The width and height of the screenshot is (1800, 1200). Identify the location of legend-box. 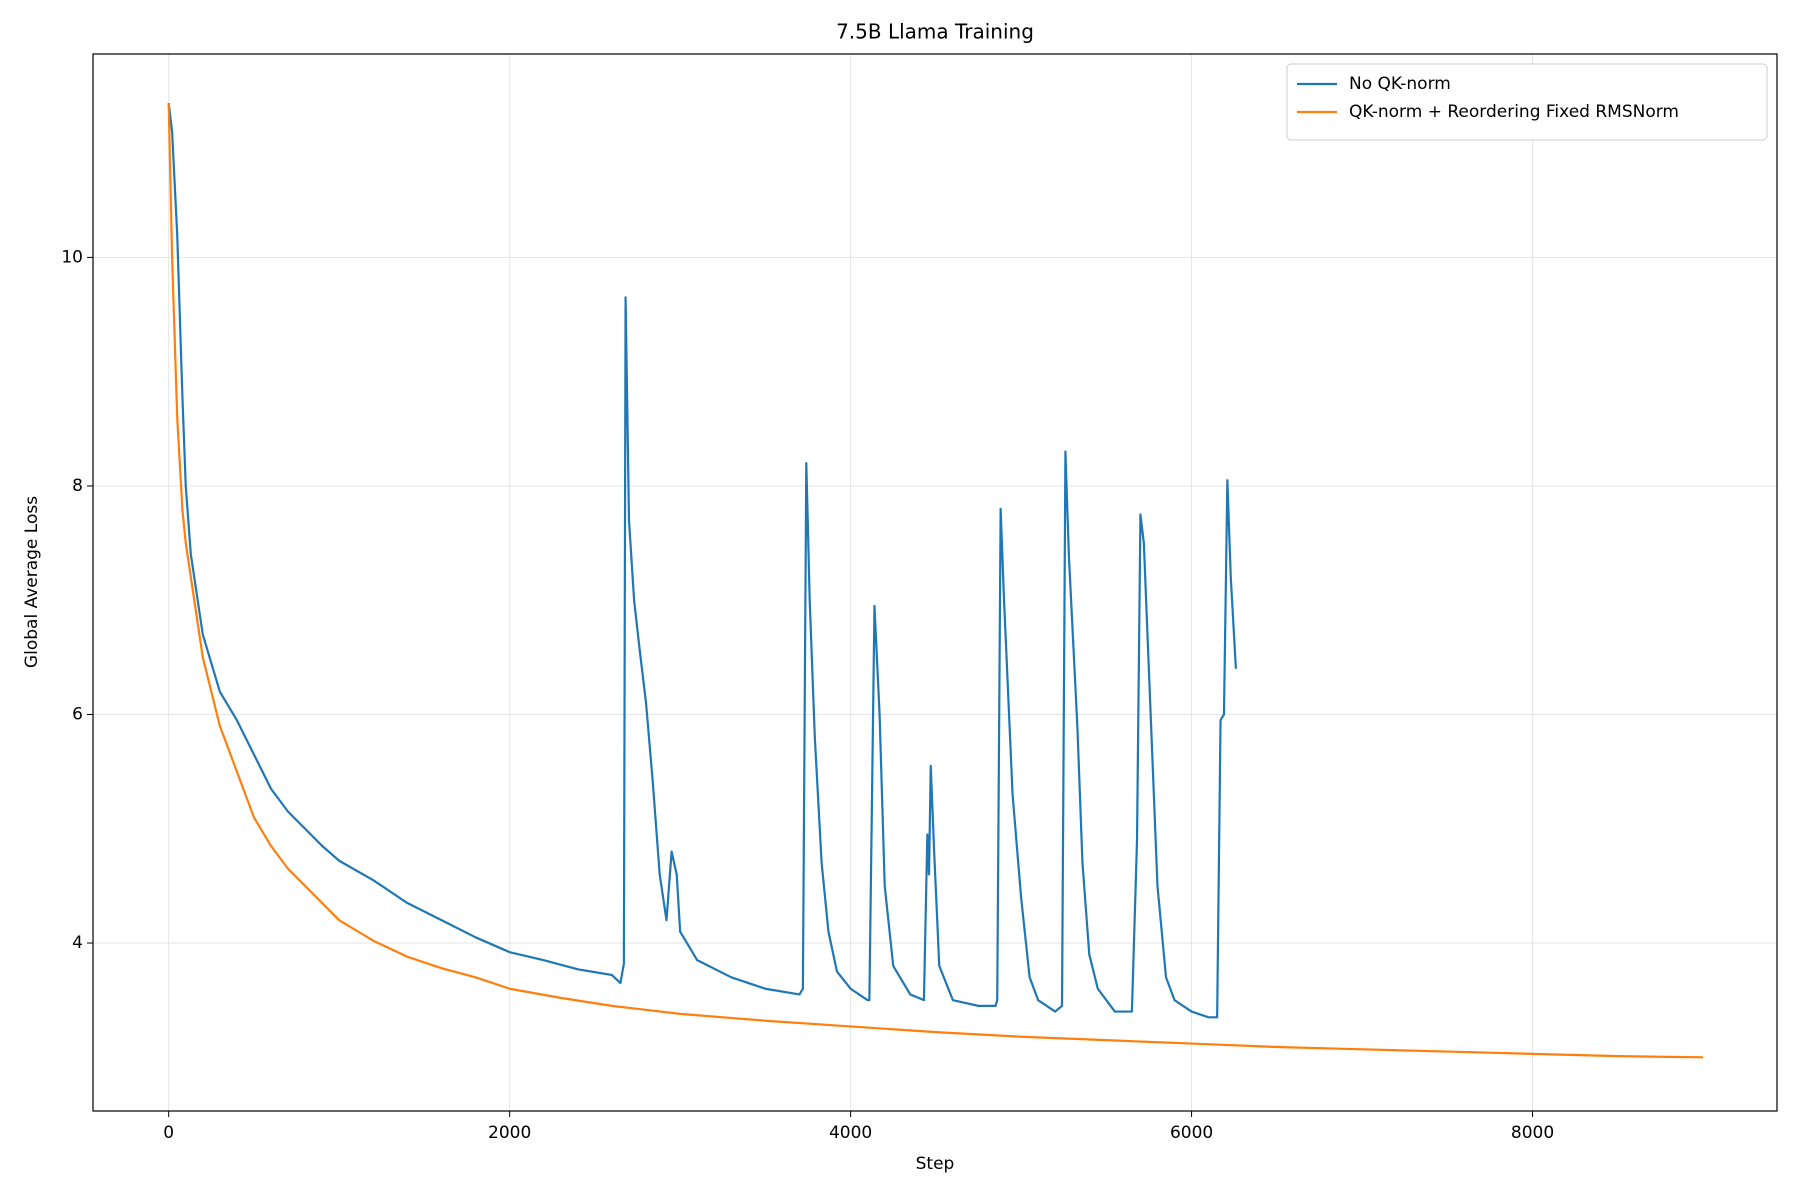
(1527, 102).